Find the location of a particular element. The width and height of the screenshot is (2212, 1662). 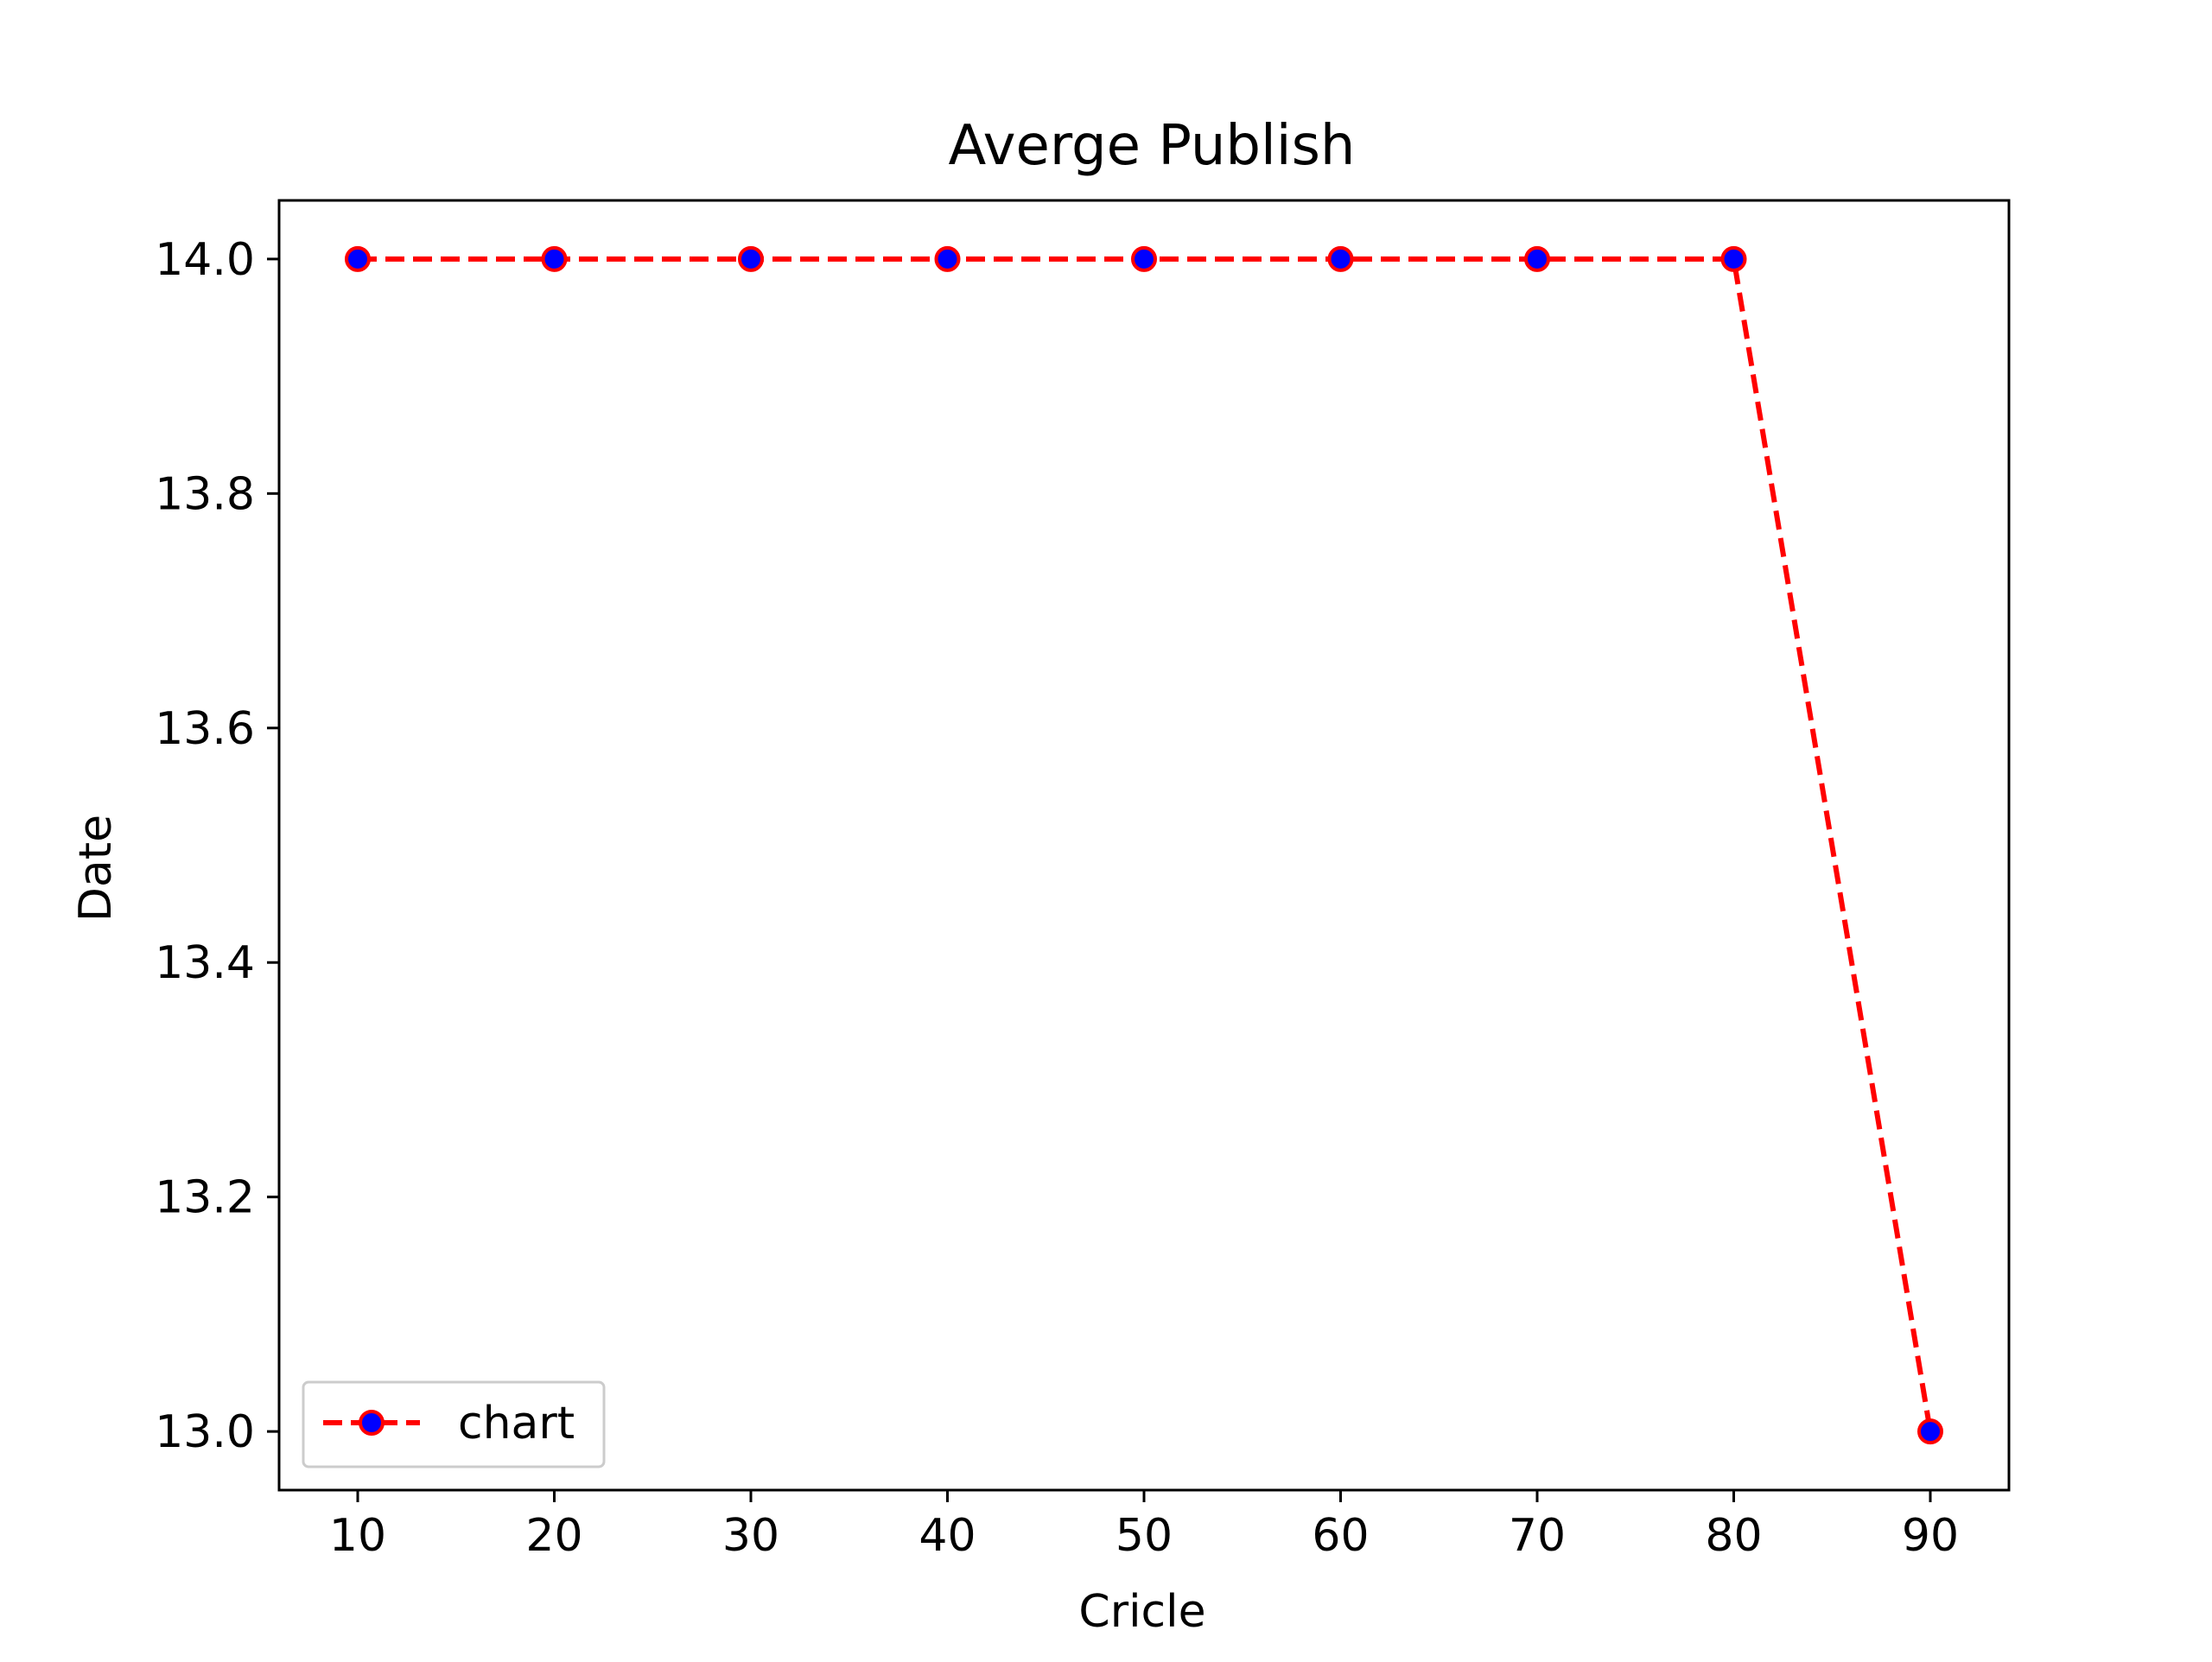

legend-marker-sample is located at coordinates (372, 1423).